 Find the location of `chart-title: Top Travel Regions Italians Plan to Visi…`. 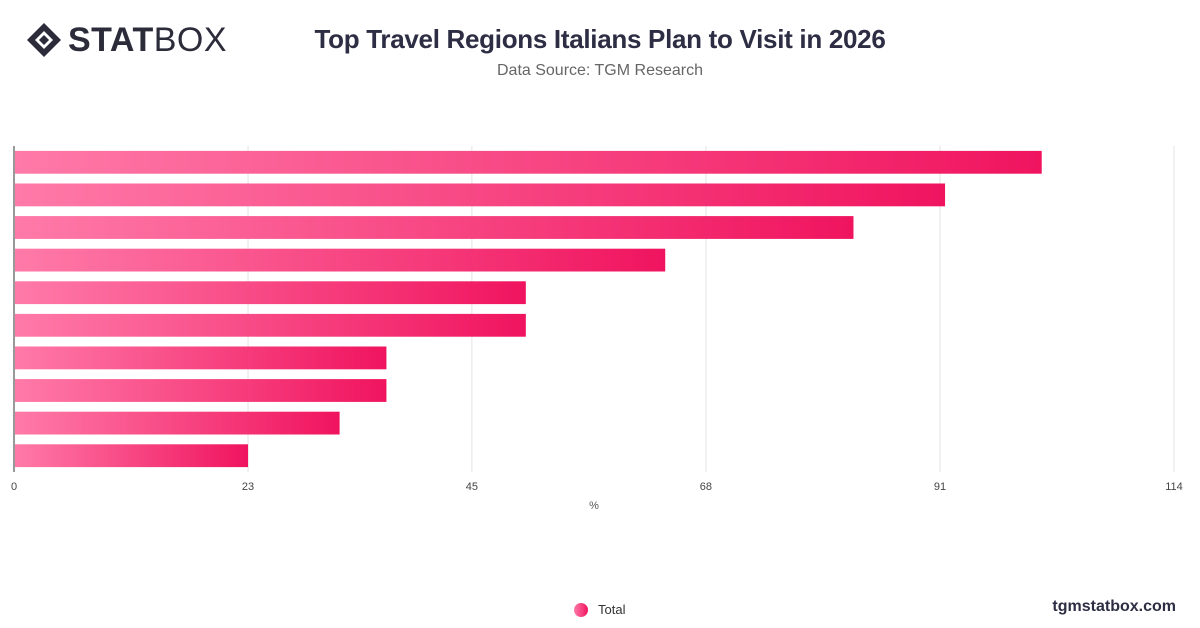

chart-title: Top Travel Regions Italians Plan to Visi… is located at coordinates (600, 39).